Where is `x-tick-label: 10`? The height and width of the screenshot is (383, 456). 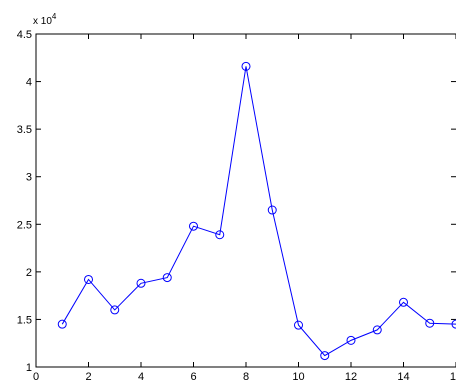 x-tick-label: 10 is located at coordinates (298, 377).